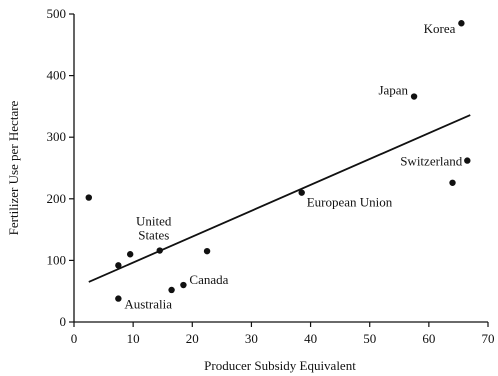 This screenshot has height=376, width=498. I want to click on y-tick-label: 100, so click(57, 259).